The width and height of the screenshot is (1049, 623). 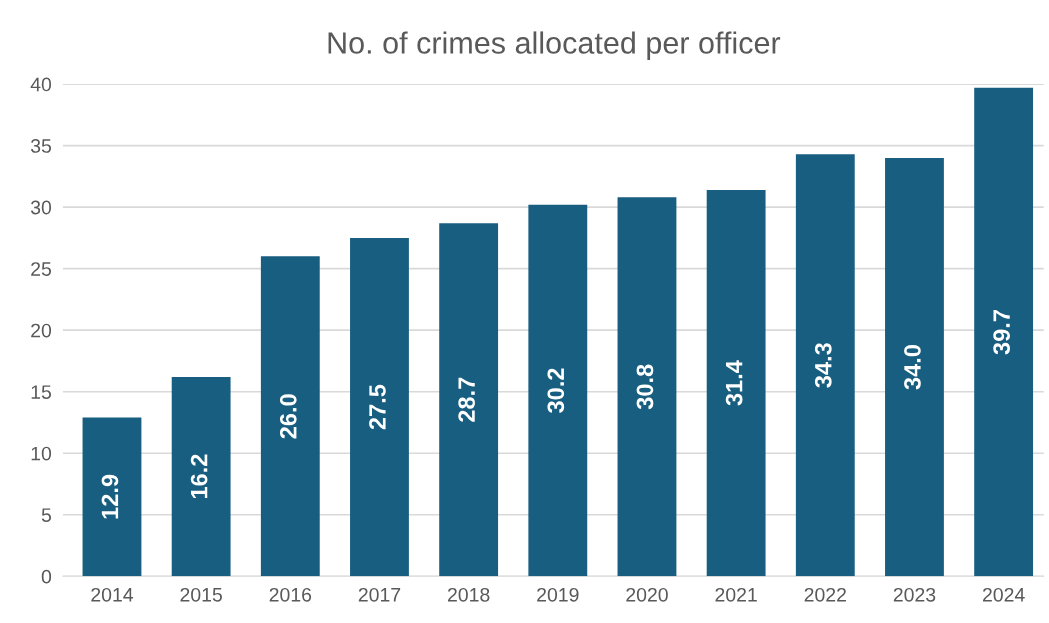 I want to click on data-label: 30.2, so click(x=556, y=390).